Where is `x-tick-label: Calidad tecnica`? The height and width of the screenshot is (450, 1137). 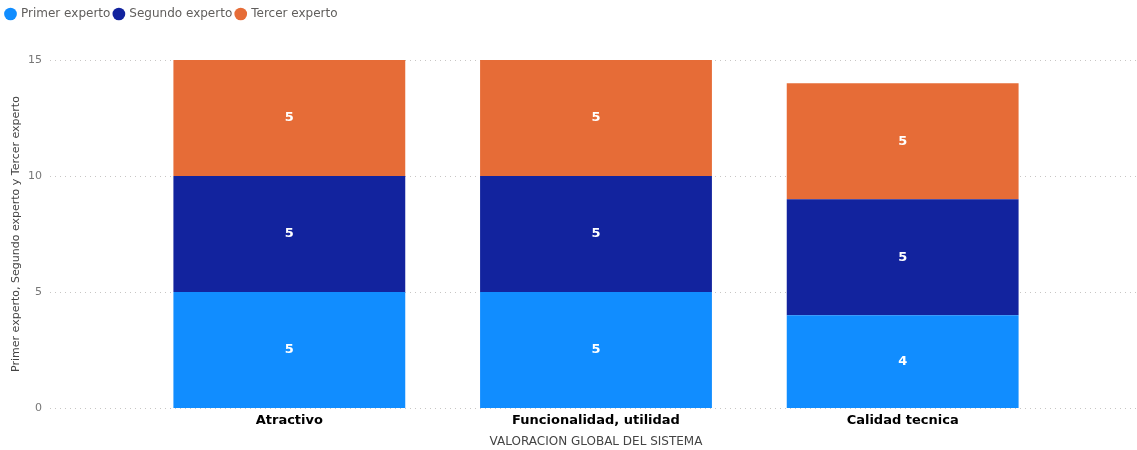
x-tick-label: Calidad tecnica is located at coordinates (902, 420).